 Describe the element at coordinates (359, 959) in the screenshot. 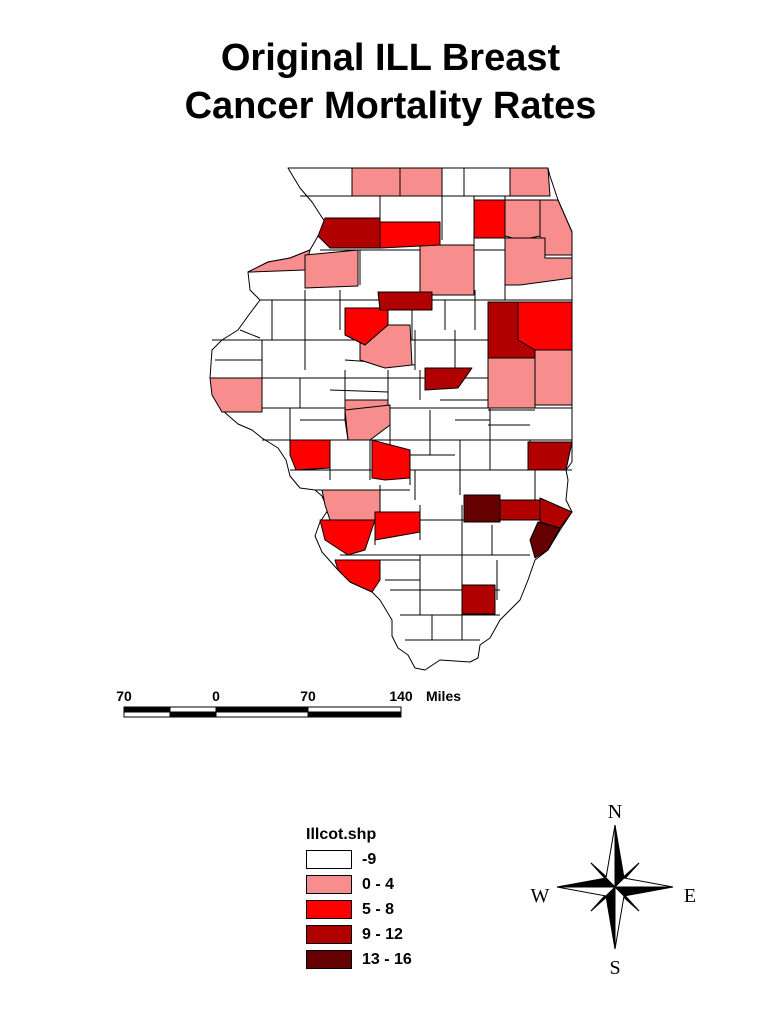

I see `legend-row: 13 - 16` at that location.